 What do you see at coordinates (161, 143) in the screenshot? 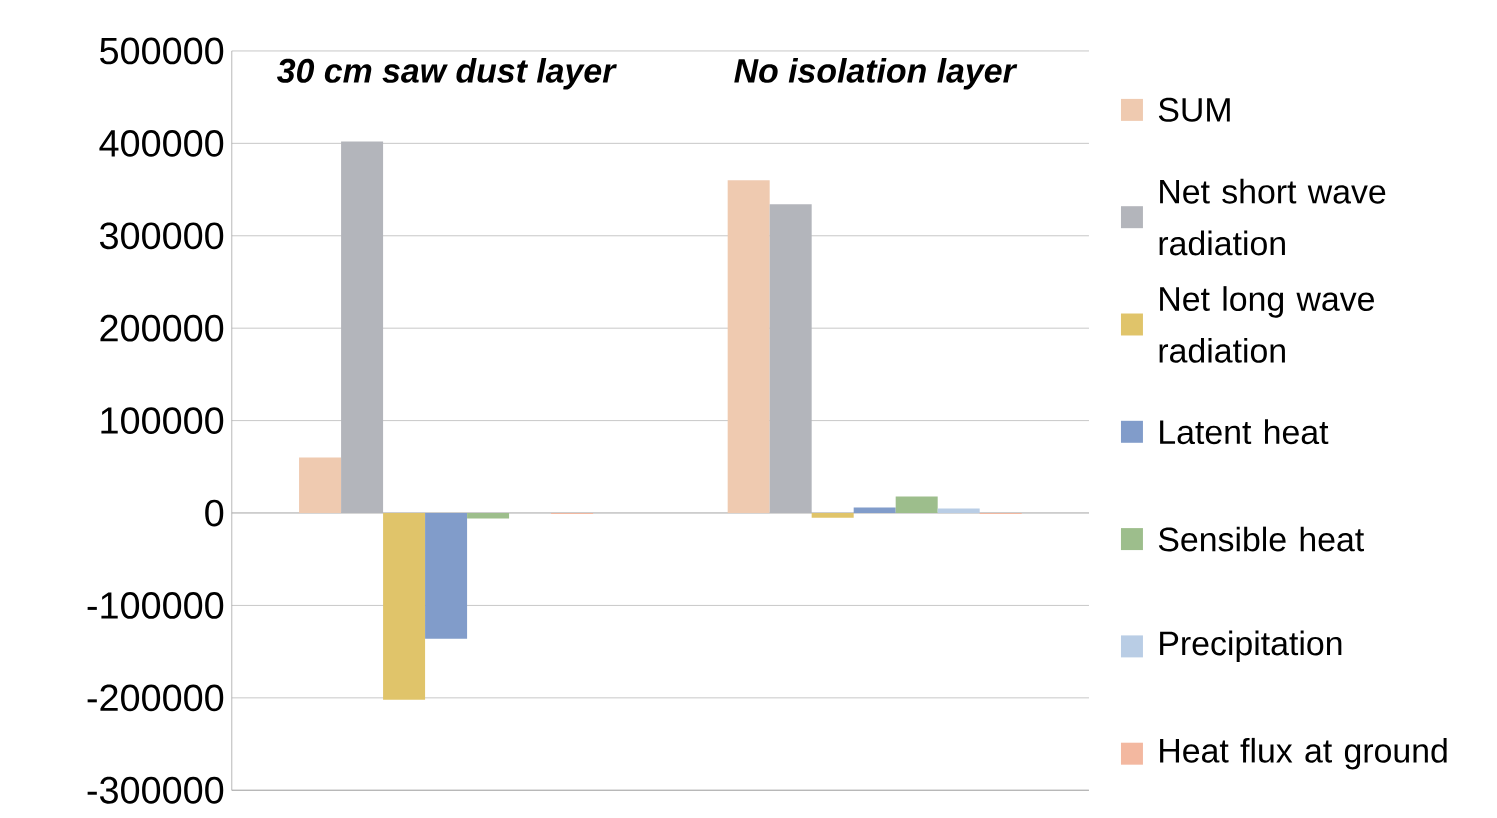
I see `y-tick-label: 400000` at bounding box center [161, 143].